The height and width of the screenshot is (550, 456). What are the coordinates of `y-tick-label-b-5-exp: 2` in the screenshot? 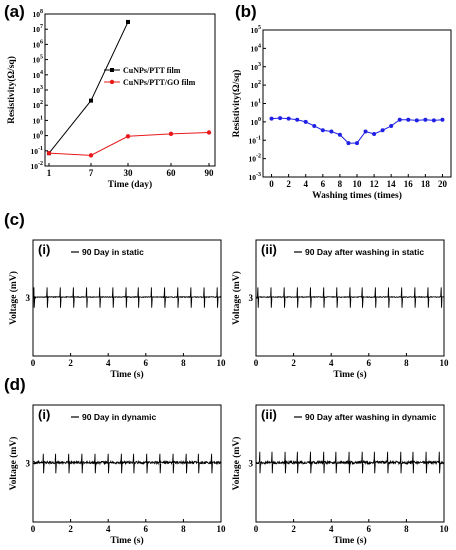 It's located at (259, 83).